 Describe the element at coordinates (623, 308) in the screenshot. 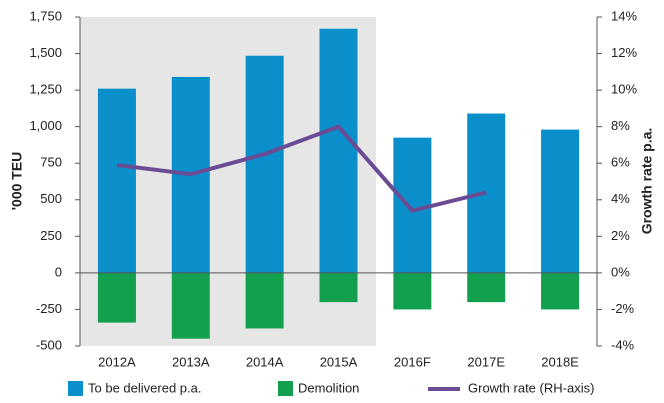

I see `y2-tick-label: -2%` at that location.